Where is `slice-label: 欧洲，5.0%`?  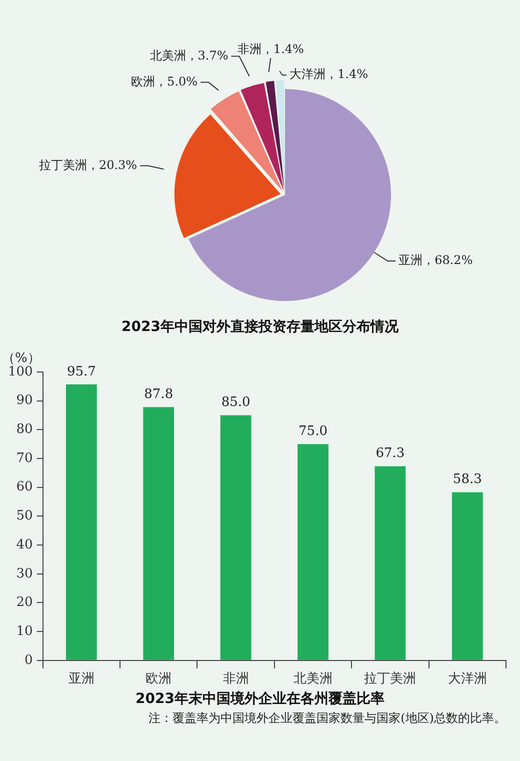
slice-label: 欧洲，5.0% is located at coordinates (164, 81).